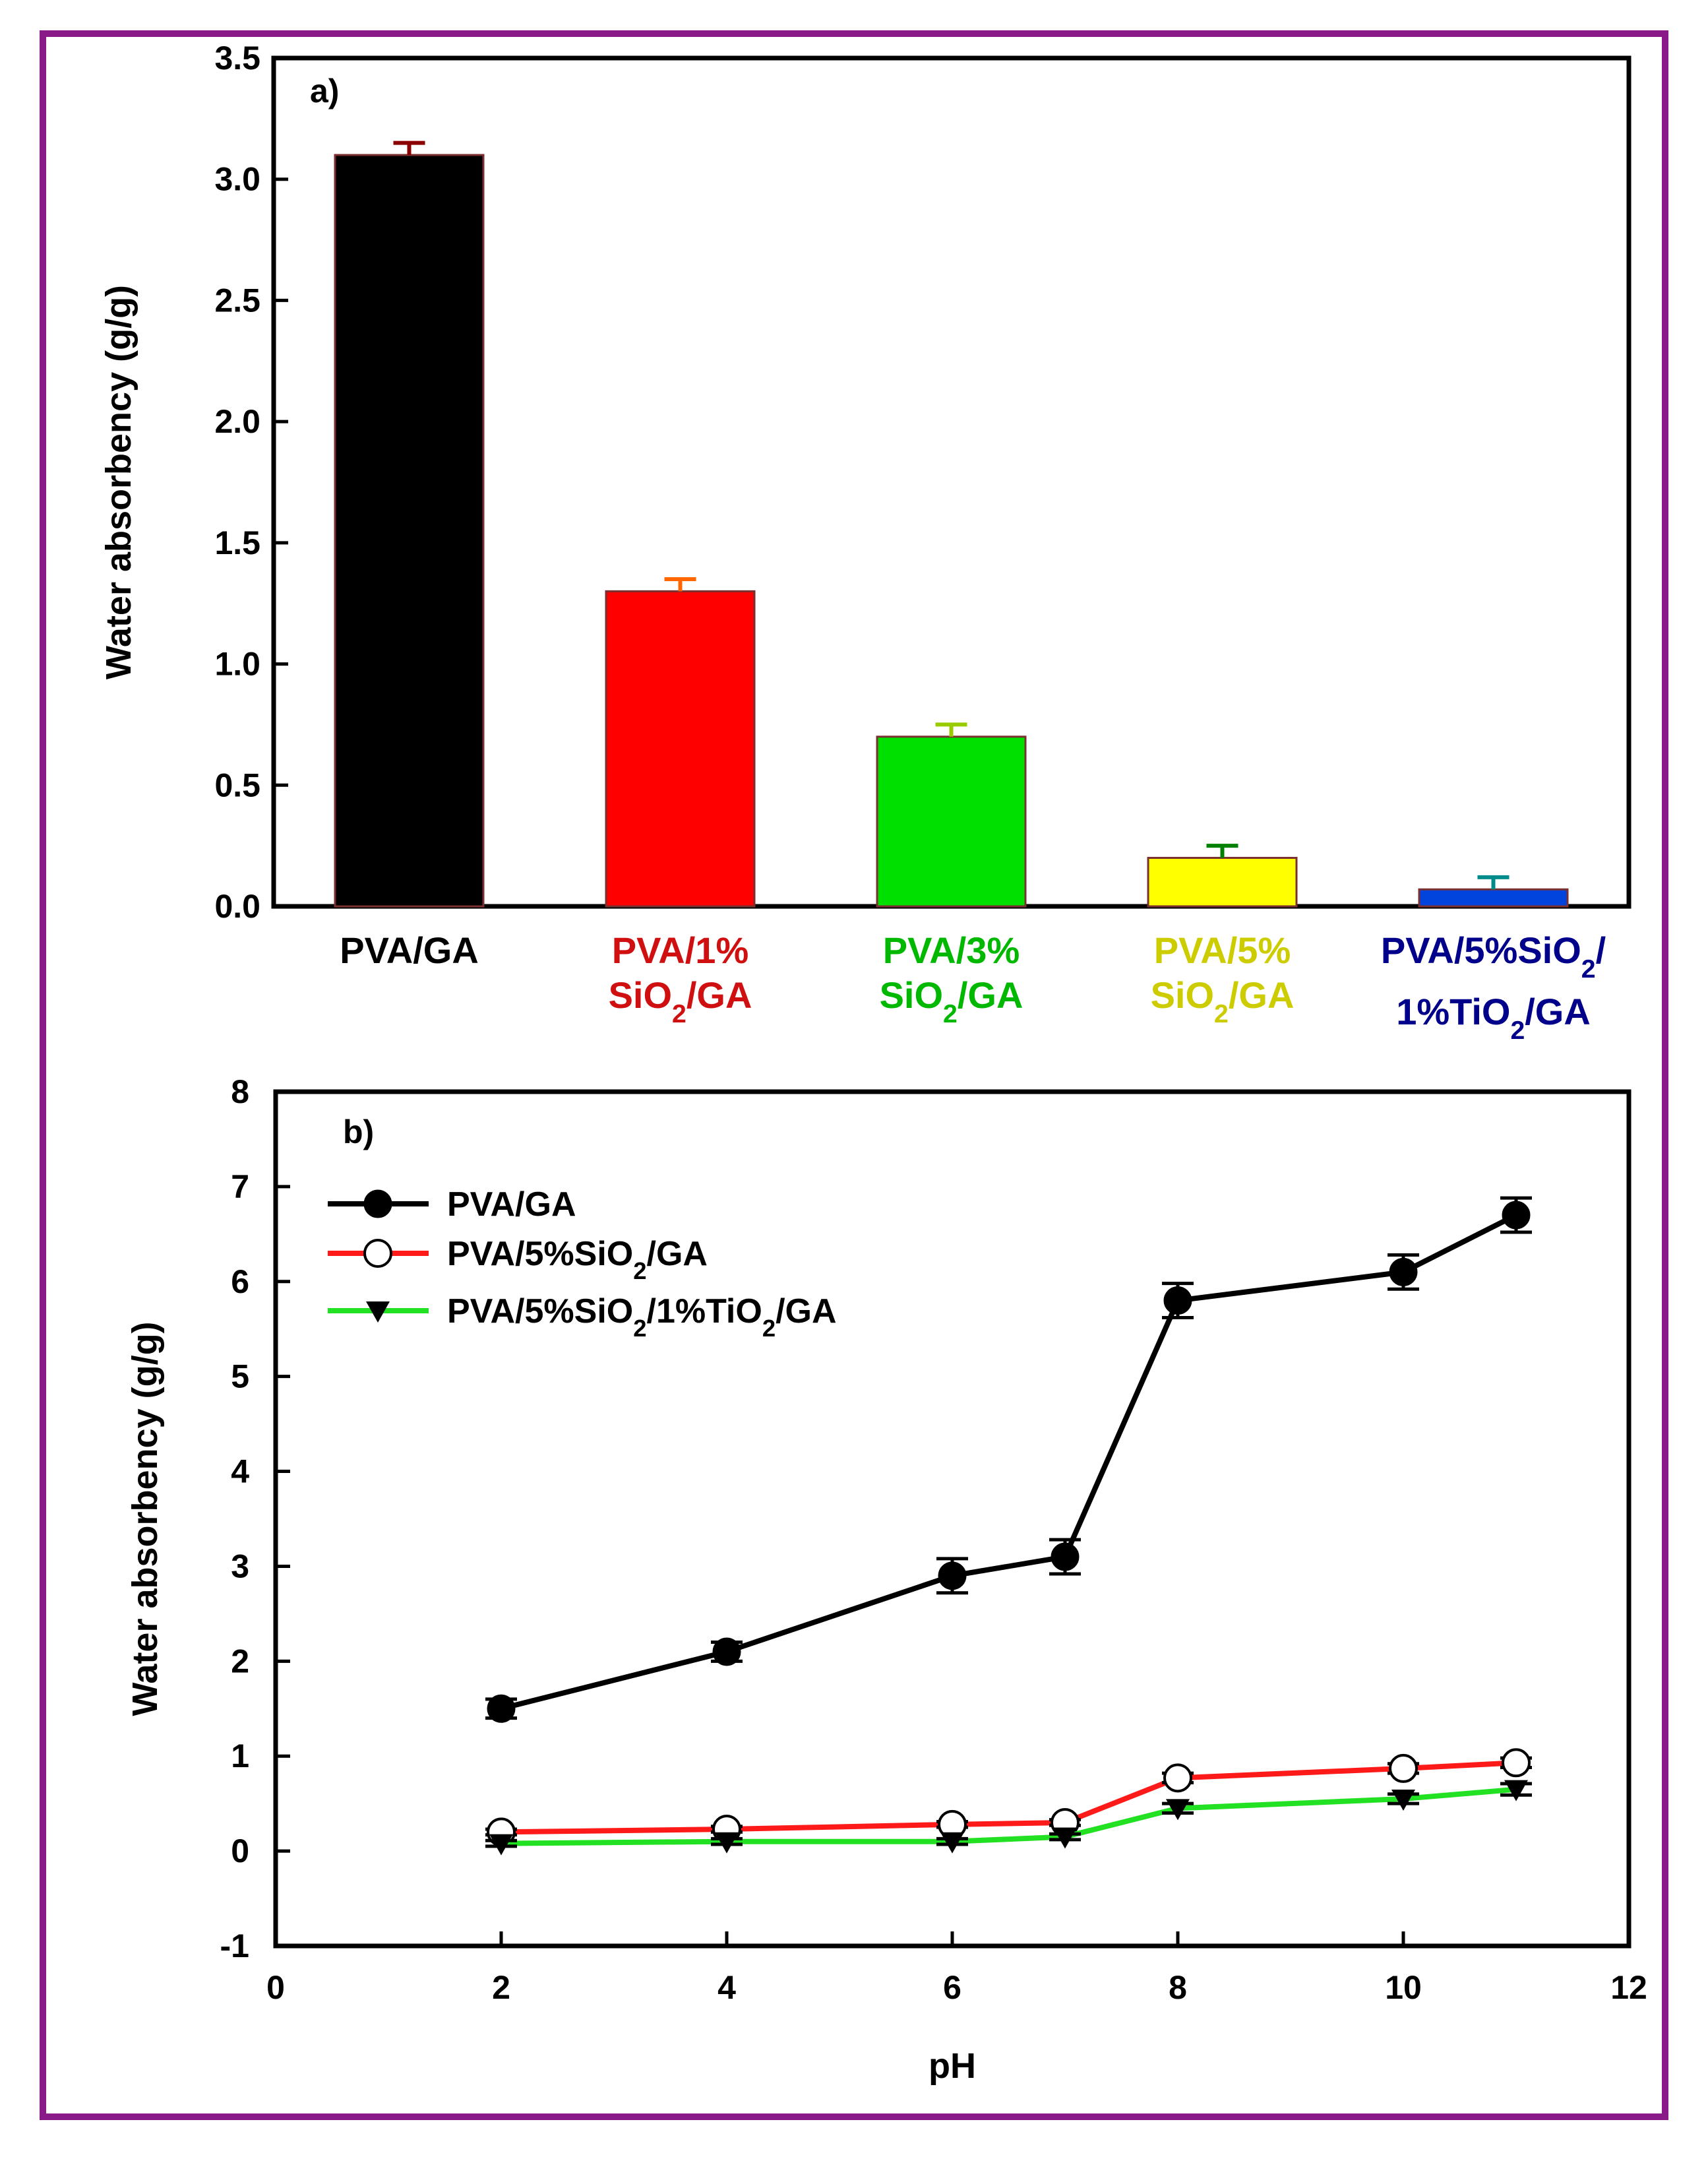 This screenshot has height=2159, width=1708. What do you see at coordinates (237, 421) in the screenshot?
I see `bar-y-tick-label: 2.0` at bounding box center [237, 421].